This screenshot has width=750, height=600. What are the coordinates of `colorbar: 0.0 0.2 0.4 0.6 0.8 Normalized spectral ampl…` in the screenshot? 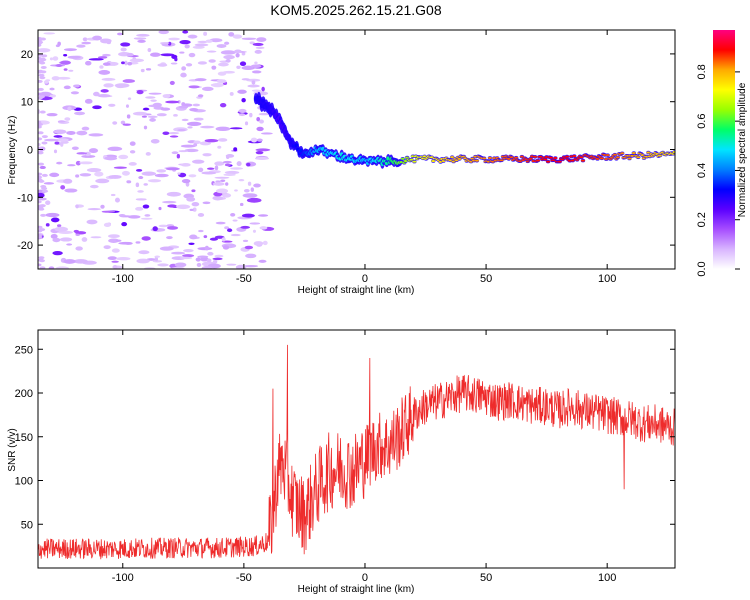 It's located at (722, 153).